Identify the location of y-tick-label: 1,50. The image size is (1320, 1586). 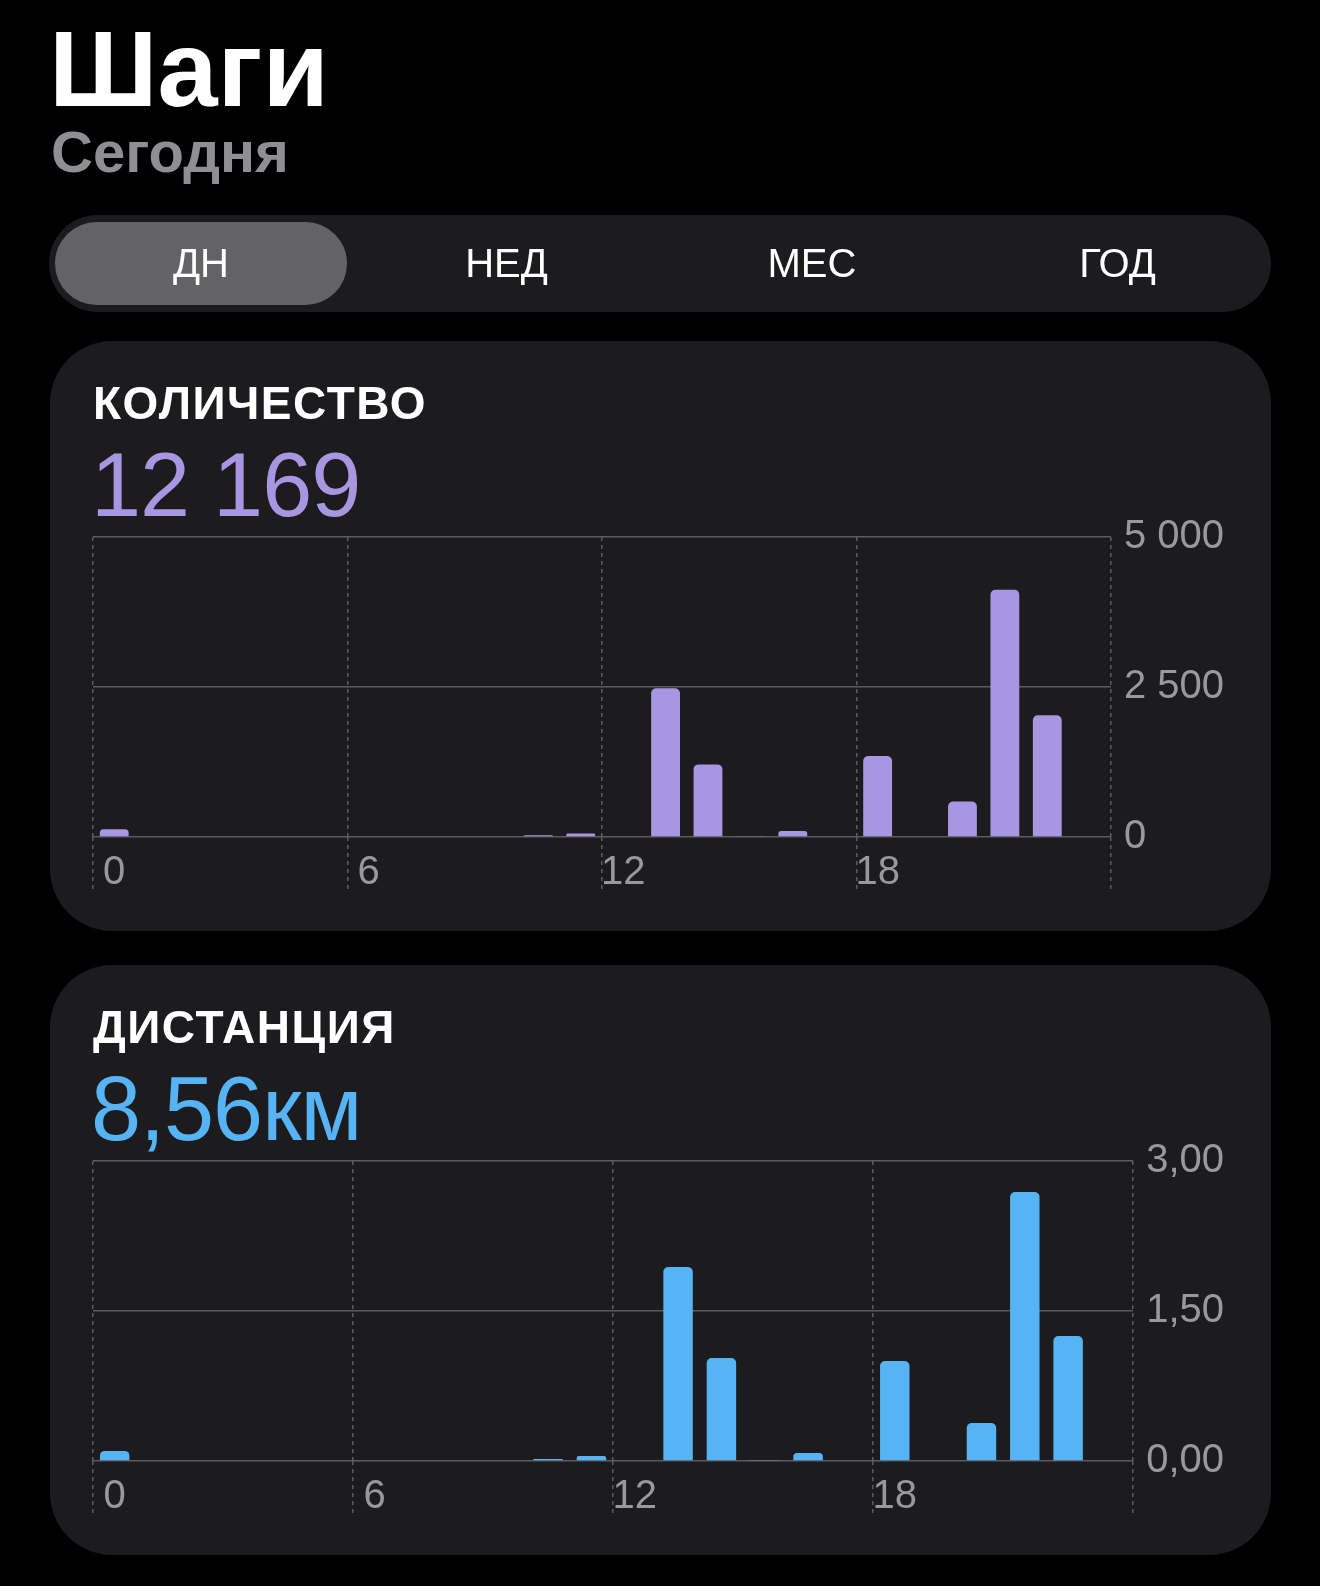
(1185, 1308).